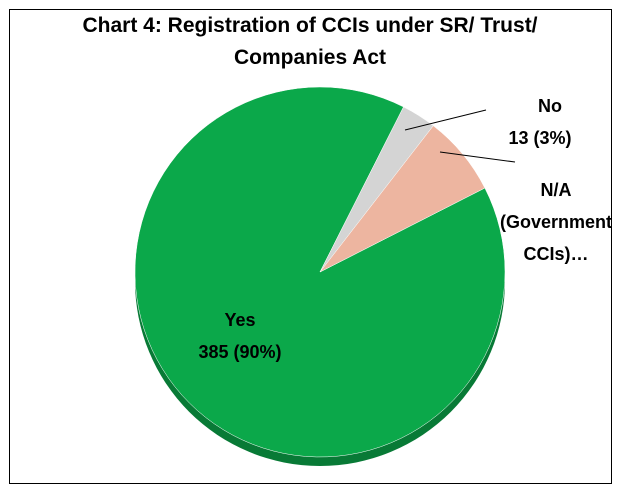  I want to click on pie-slice, so click(402, 199).